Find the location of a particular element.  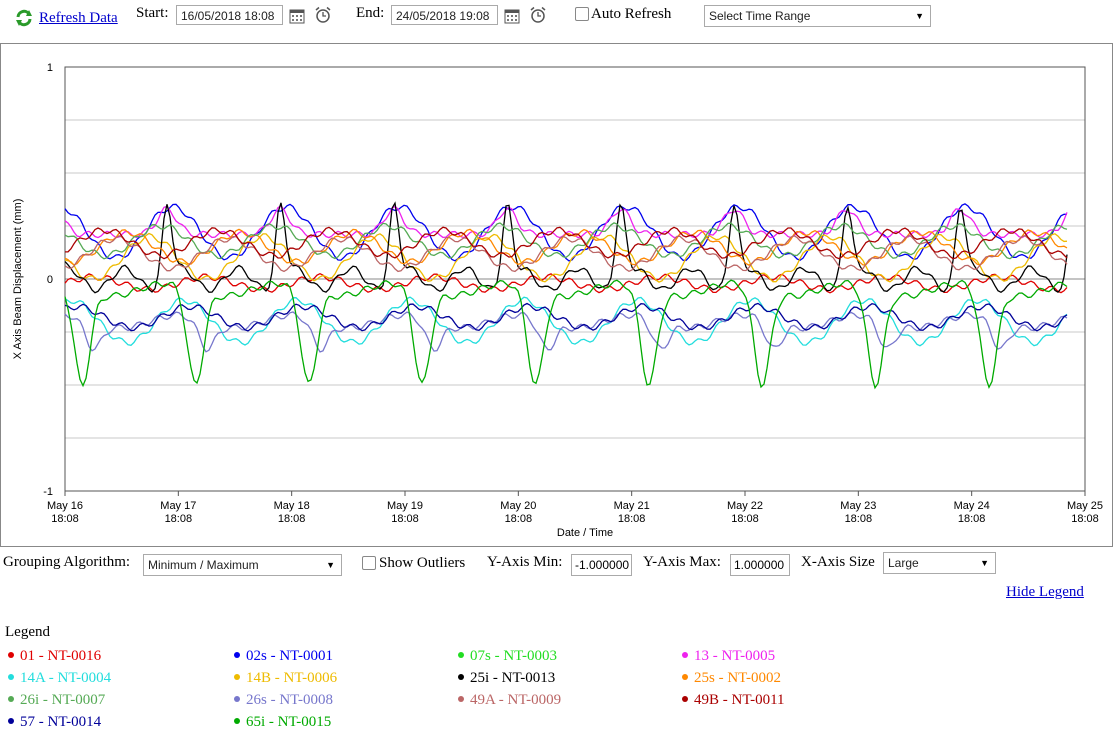

y-tick-label: -1 is located at coordinates (48, 492).